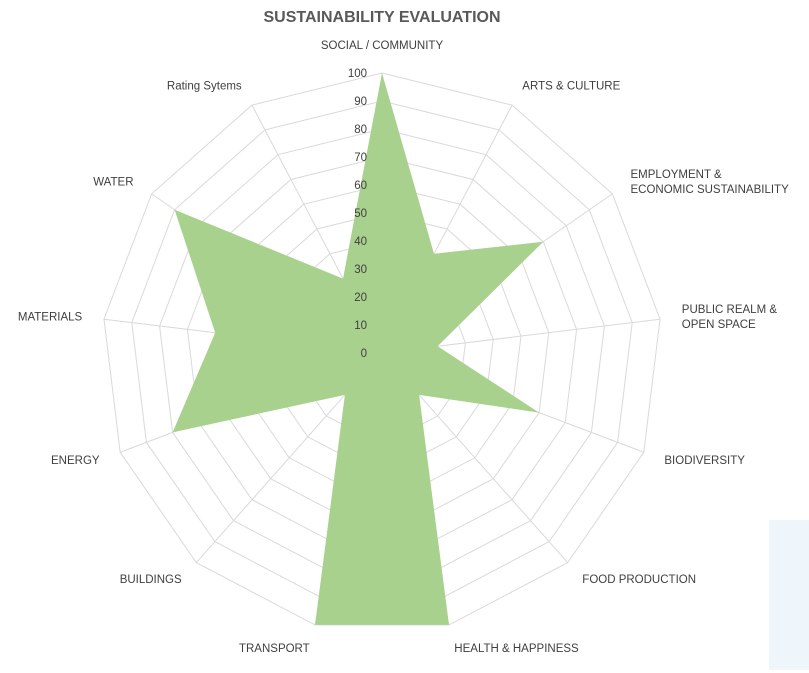 Image resolution: width=809 pixels, height=673 pixels. Describe the element at coordinates (274, 649) in the screenshot. I see `axis-label-7: TRANSPORT` at that location.